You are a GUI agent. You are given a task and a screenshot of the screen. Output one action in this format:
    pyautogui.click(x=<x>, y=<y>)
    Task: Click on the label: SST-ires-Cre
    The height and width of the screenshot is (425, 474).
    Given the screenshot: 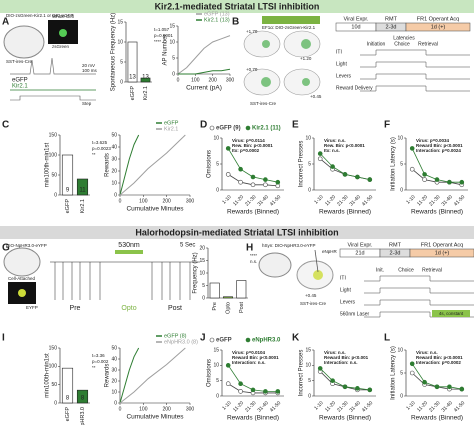 What is the action you would take?
    pyautogui.click(x=263, y=103)
    